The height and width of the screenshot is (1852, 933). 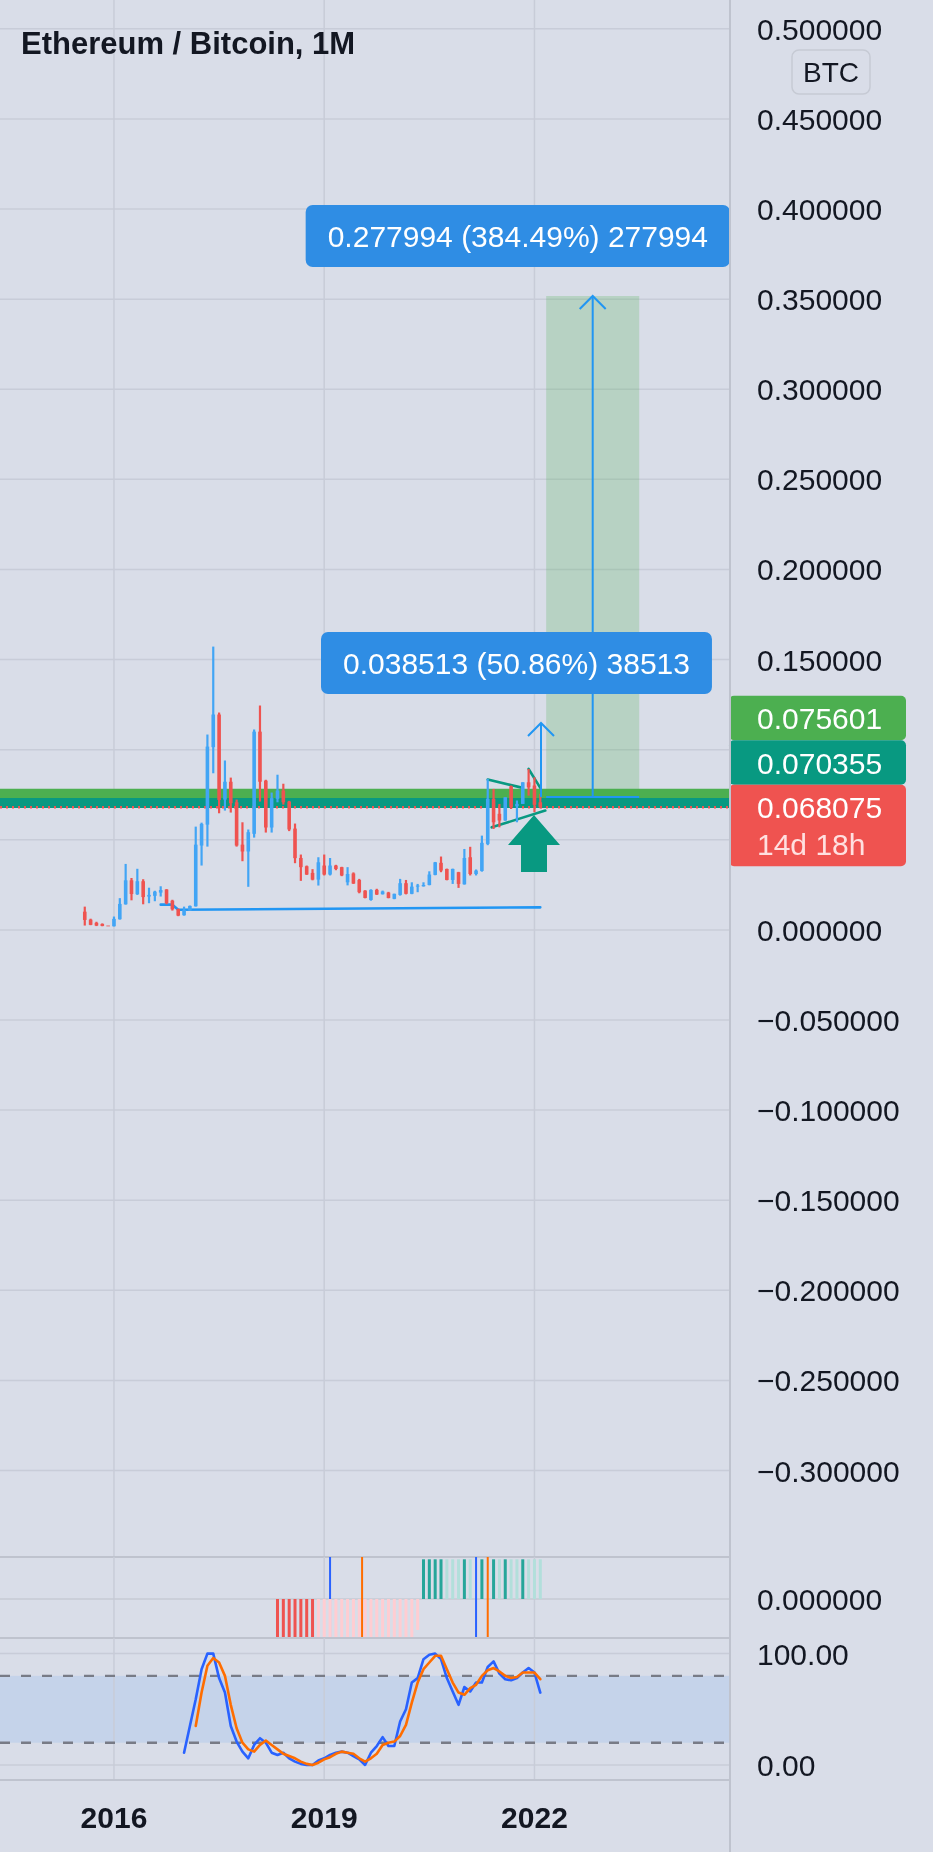 I want to click on x-tick-label: 2022, so click(x=534, y=1817).